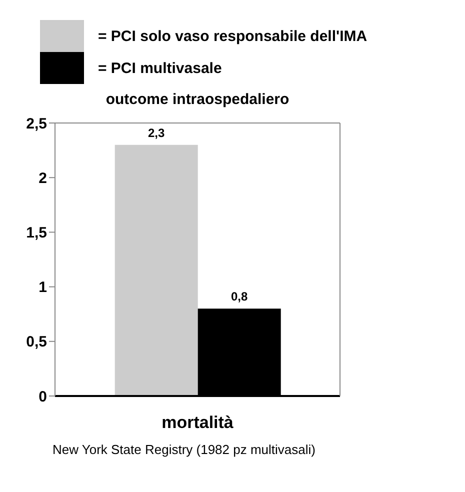 The height and width of the screenshot is (492, 465). What do you see at coordinates (157, 133) in the screenshot?
I see `data-label: 2,3` at bounding box center [157, 133].